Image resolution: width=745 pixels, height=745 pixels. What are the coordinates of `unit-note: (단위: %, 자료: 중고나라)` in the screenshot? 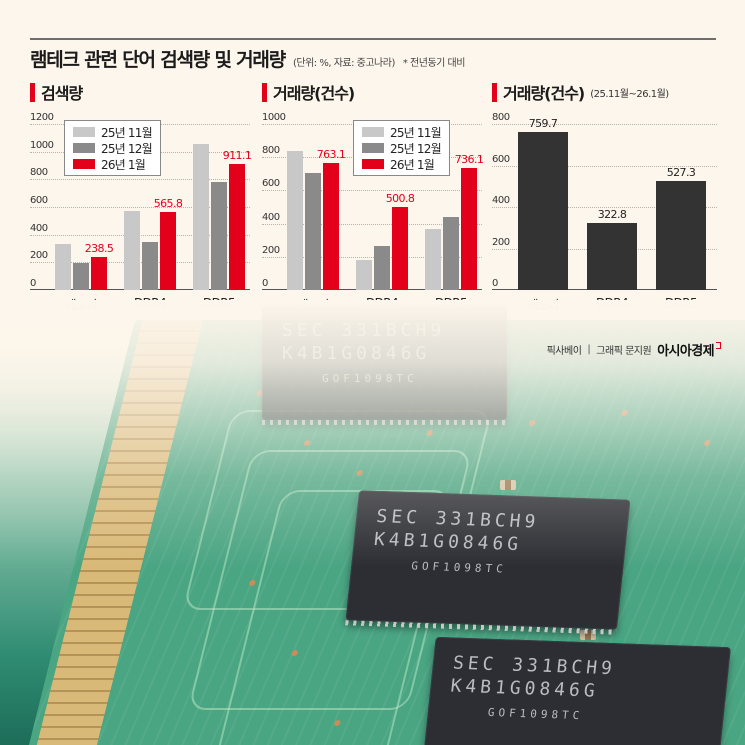 It's located at (344, 63).